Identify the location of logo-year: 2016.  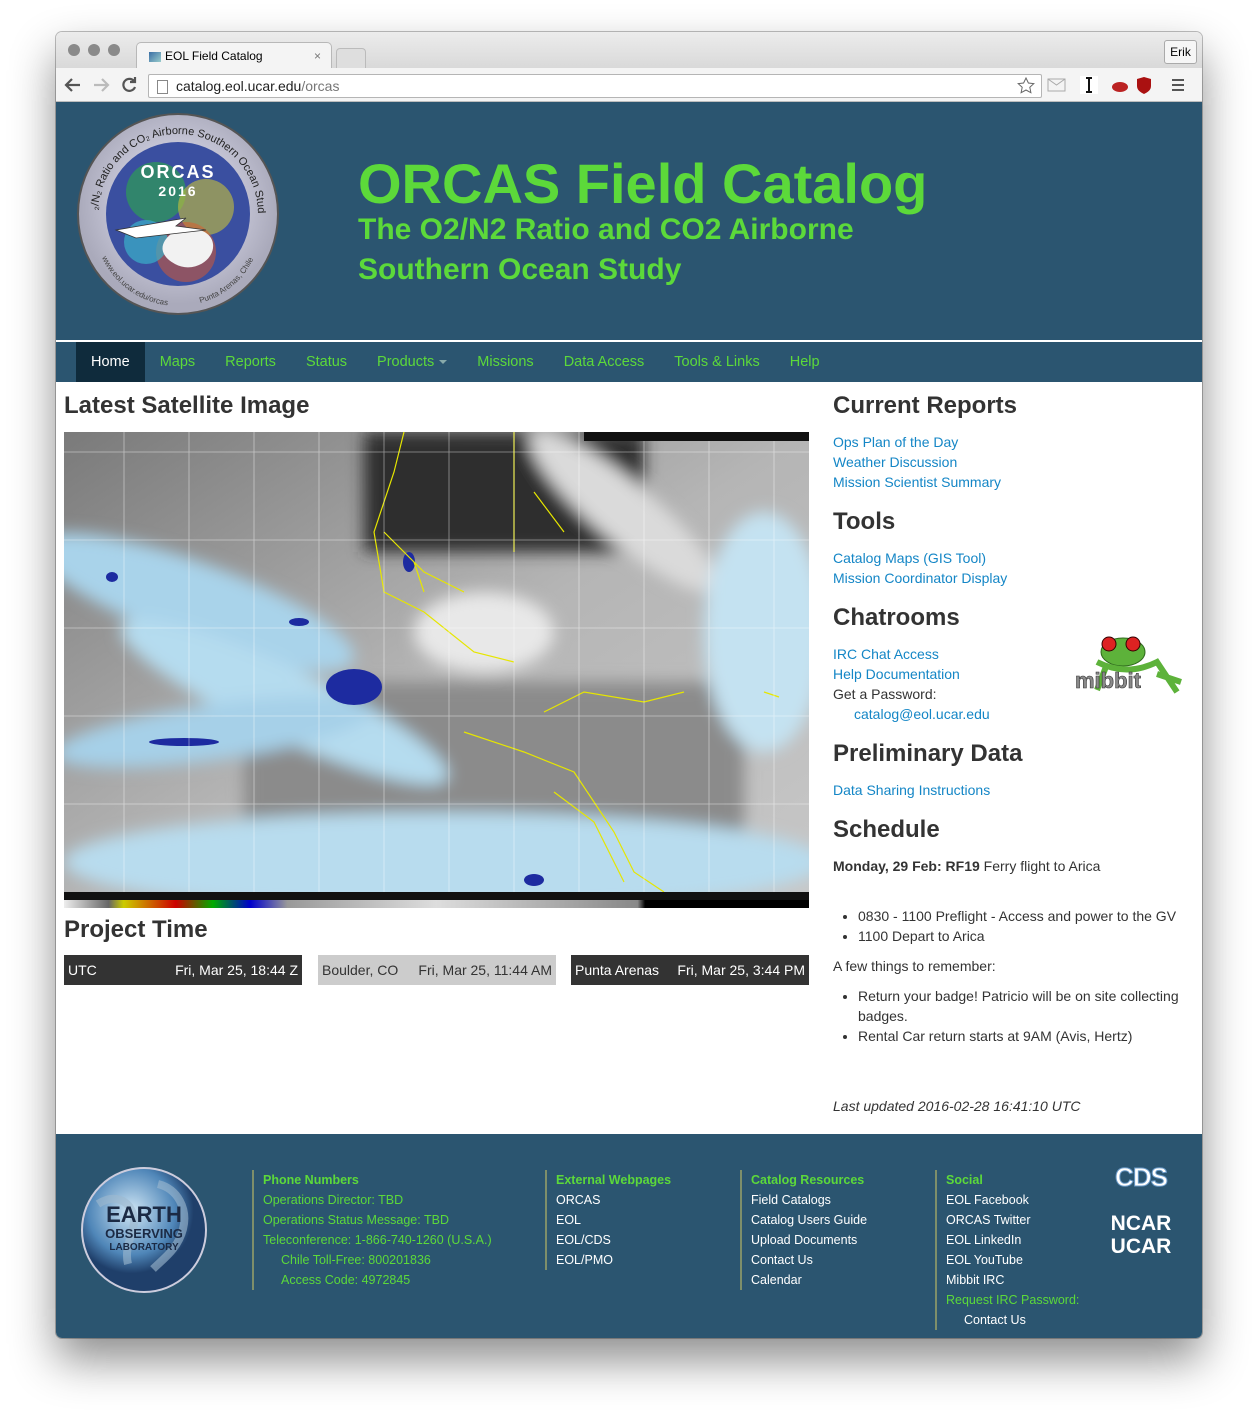
(177, 191).